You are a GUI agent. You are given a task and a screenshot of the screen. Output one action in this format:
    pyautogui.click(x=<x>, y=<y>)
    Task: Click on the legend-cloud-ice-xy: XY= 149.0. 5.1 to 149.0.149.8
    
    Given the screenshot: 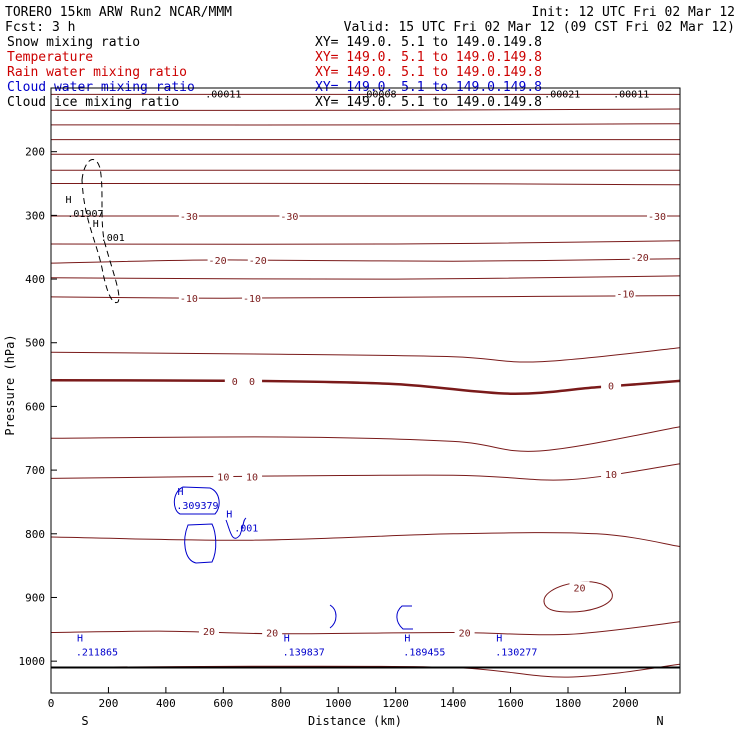 What is the action you would take?
    pyautogui.click(x=428, y=102)
    